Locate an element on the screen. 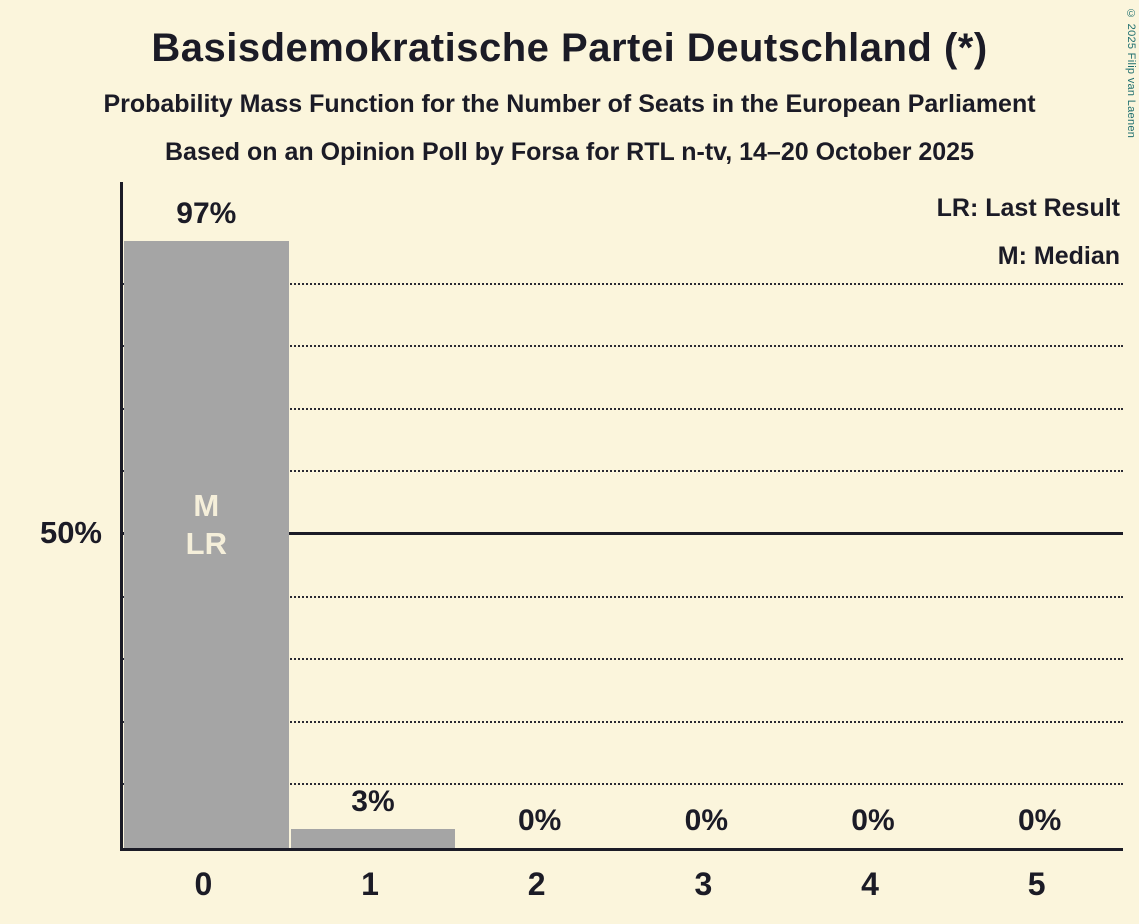  x-axis-label-0: 0 is located at coordinates (203, 884).